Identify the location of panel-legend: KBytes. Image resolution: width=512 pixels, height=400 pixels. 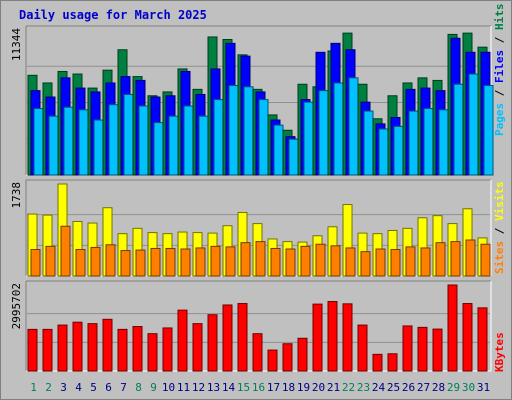
(499, 352).